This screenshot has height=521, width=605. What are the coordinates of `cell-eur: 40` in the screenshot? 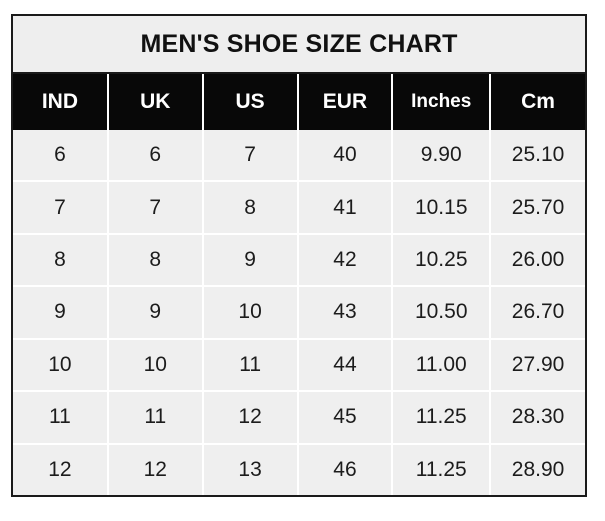 It's located at (345, 156).